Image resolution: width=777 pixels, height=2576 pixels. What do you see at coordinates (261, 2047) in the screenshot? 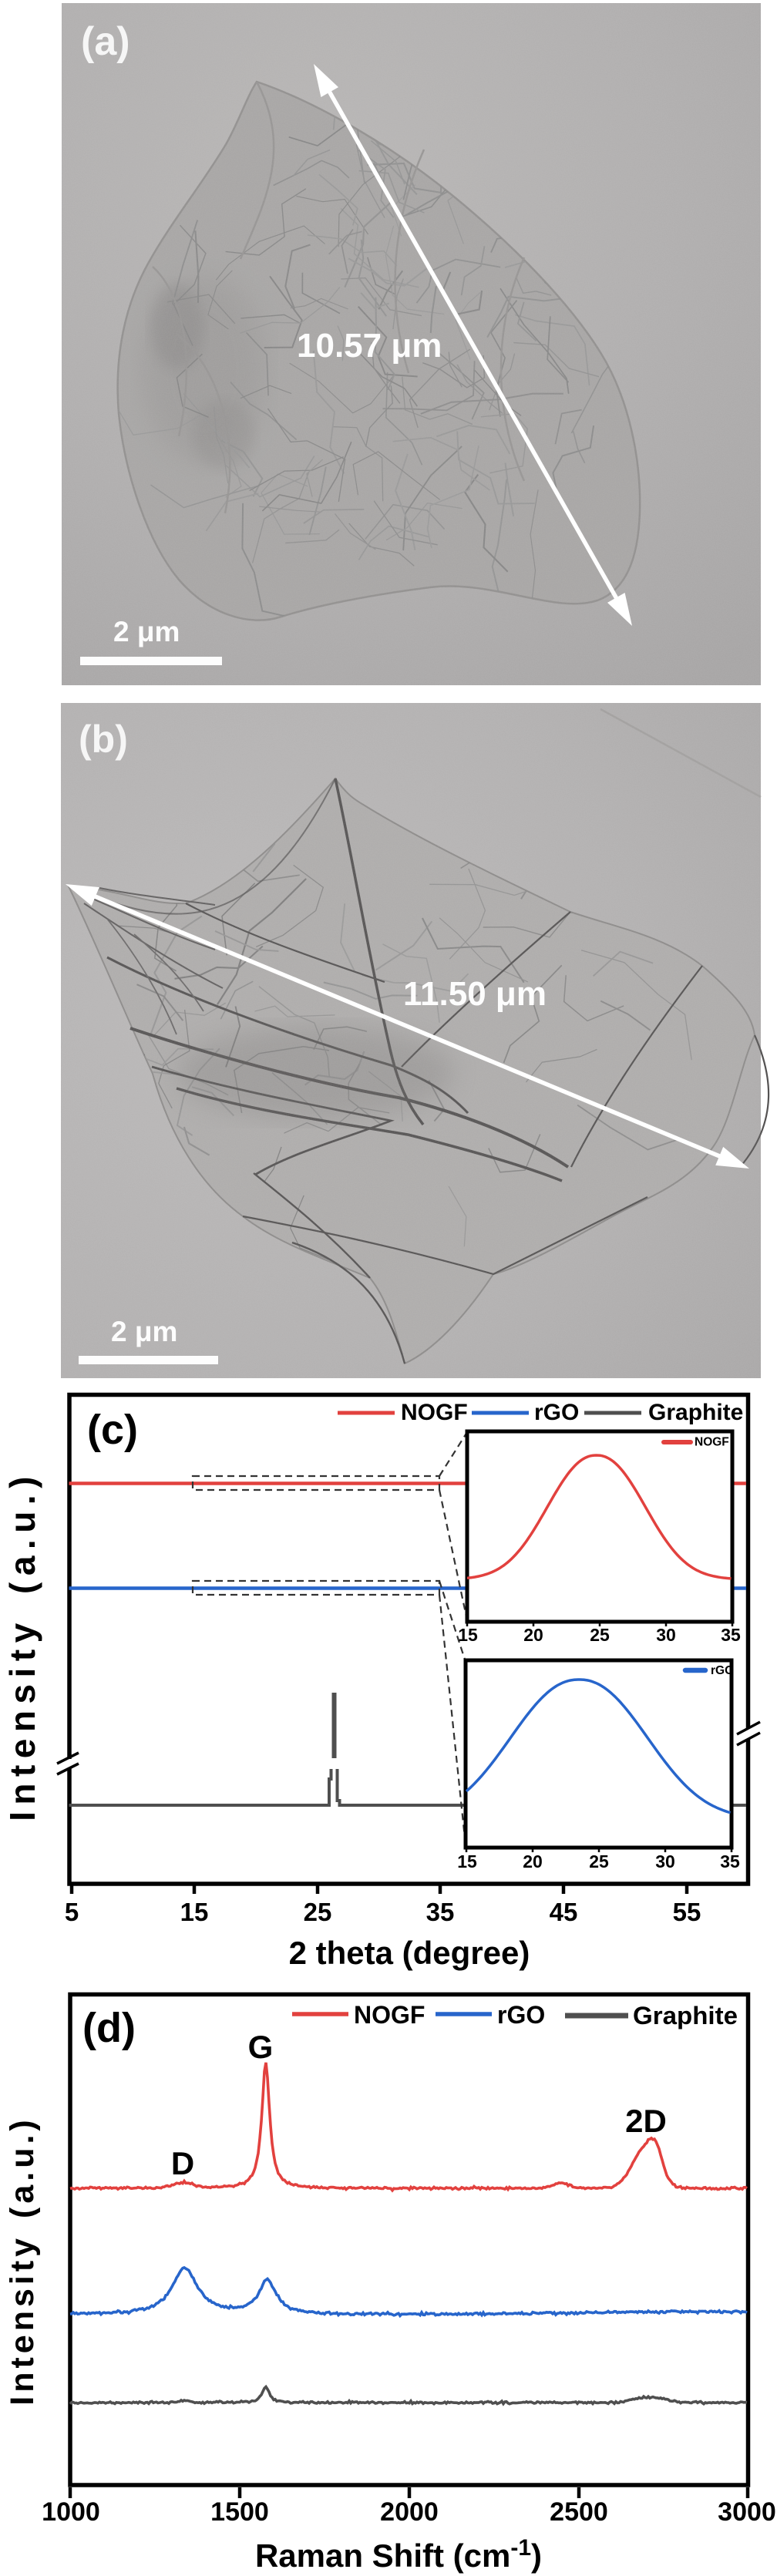
I see `svg-text: G` at bounding box center [261, 2047].